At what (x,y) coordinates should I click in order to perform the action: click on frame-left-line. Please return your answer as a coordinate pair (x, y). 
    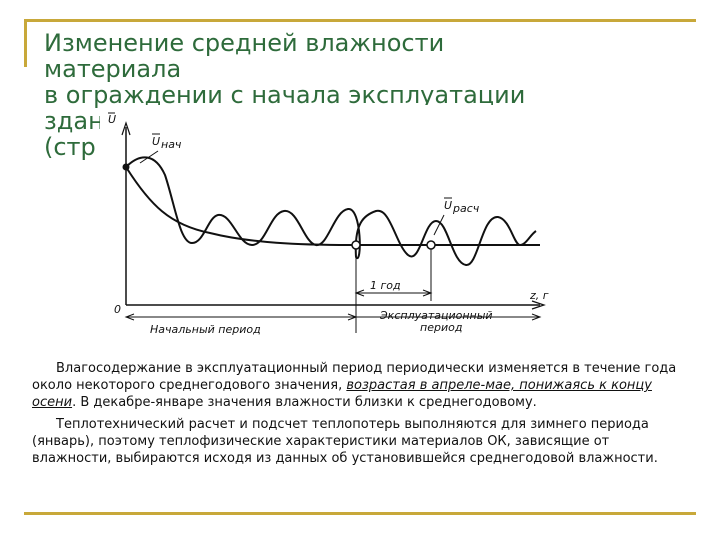
    Looking at the image, I should click on (25, 43).